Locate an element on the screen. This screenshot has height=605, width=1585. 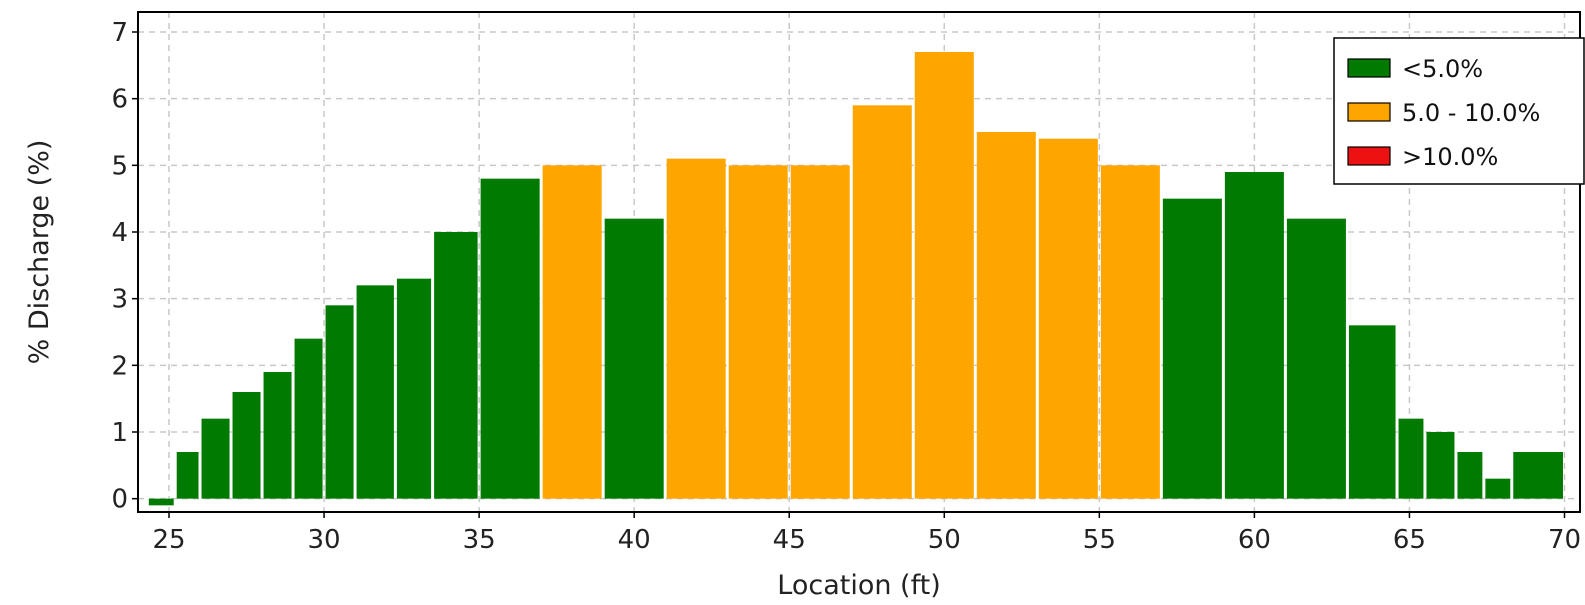
x-tick-label: 45 is located at coordinates (789, 540).